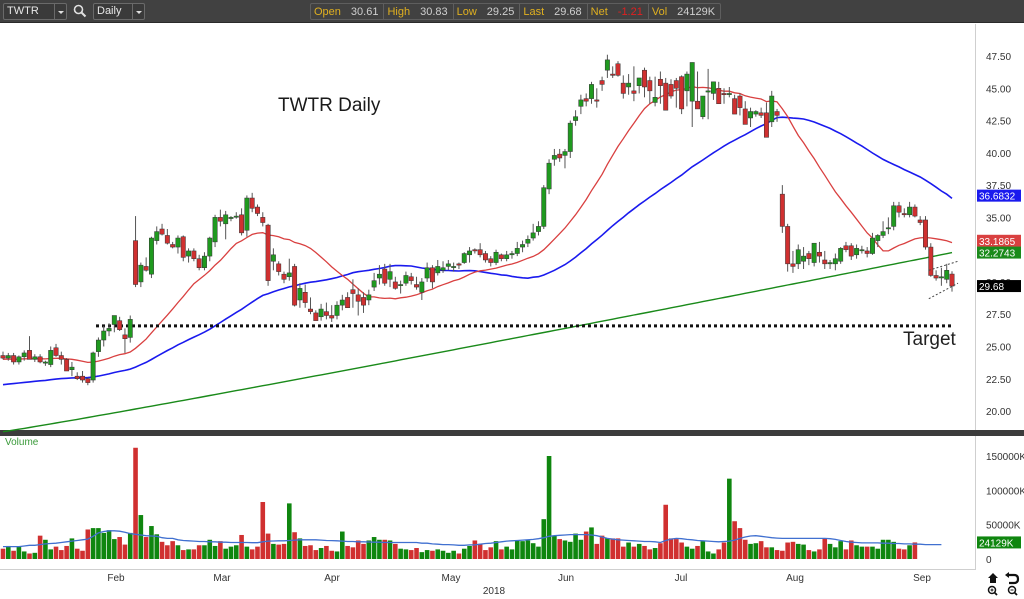 The height and width of the screenshot is (599, 1024). What do you see at coordinates (991, 287) in the screenshot?
I see `price-badge-text: 29.68` at bounding box center [991, 287].